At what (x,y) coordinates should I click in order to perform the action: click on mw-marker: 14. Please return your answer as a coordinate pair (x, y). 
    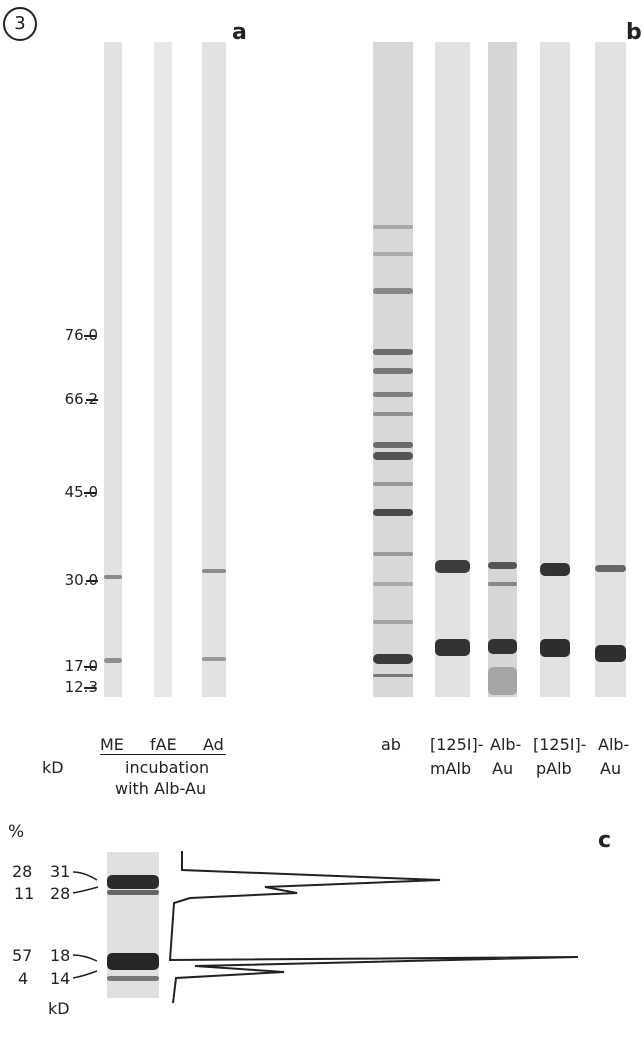
    Looking at the image, I should click on (60, 978).